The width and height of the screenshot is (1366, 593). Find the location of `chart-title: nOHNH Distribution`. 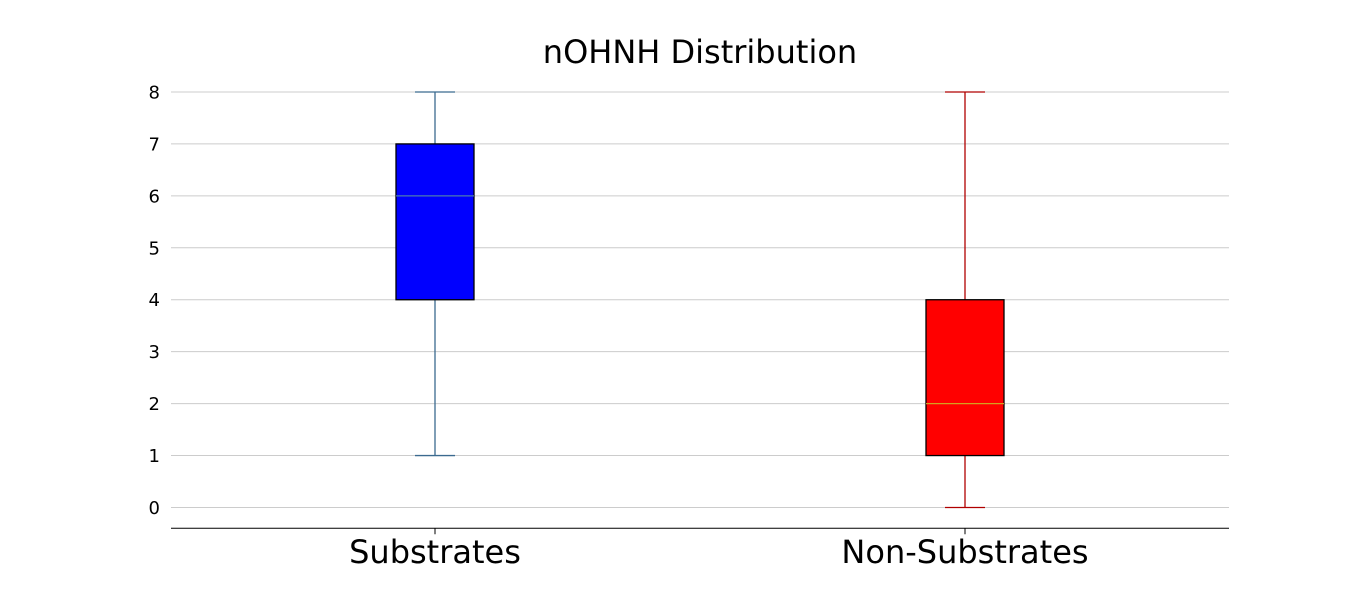

chart-title: nOHNH Distribution is located at coordinates (700, 52).